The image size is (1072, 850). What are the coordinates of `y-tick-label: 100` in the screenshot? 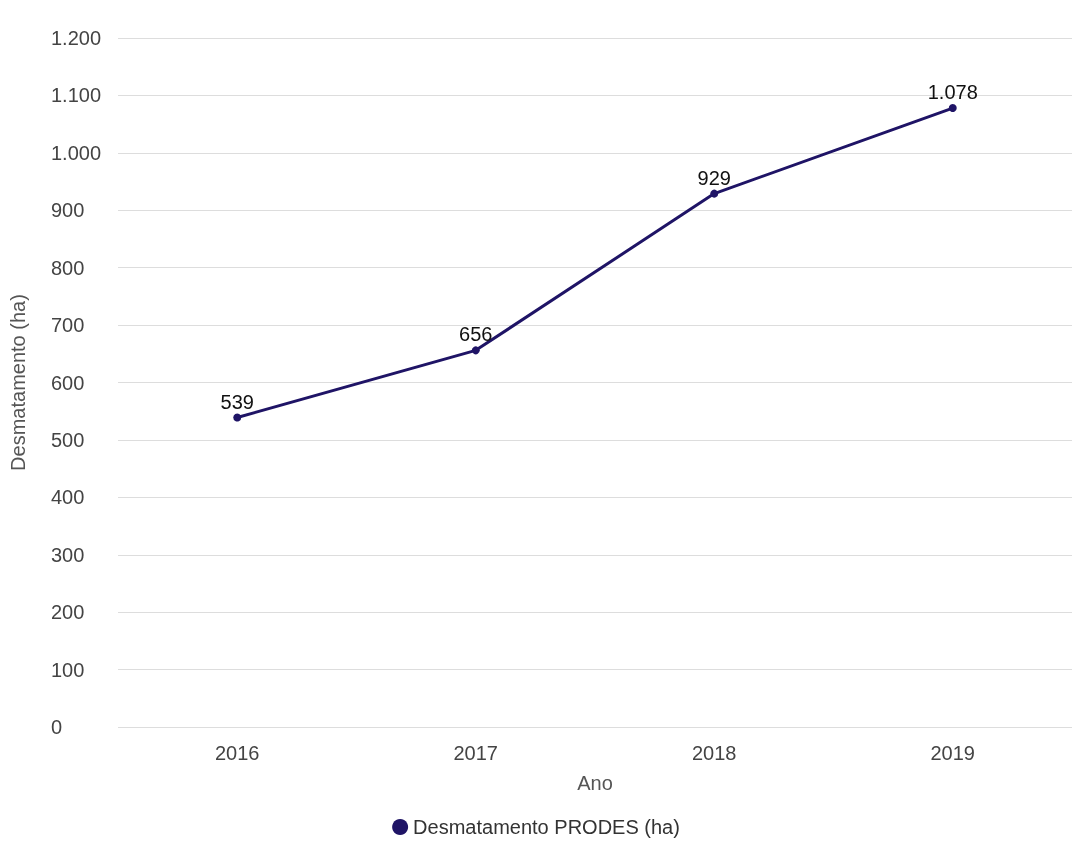 It's located at (68, 669).